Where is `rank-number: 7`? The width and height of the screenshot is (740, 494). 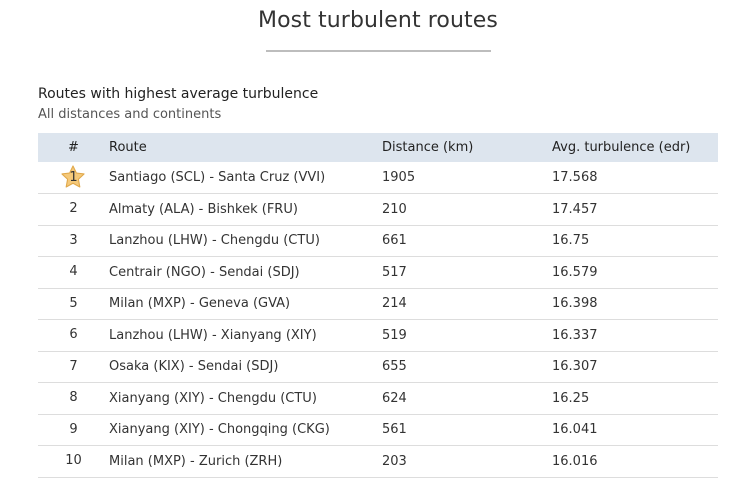
rank-number: 7 is located at coordinates (73, 366).